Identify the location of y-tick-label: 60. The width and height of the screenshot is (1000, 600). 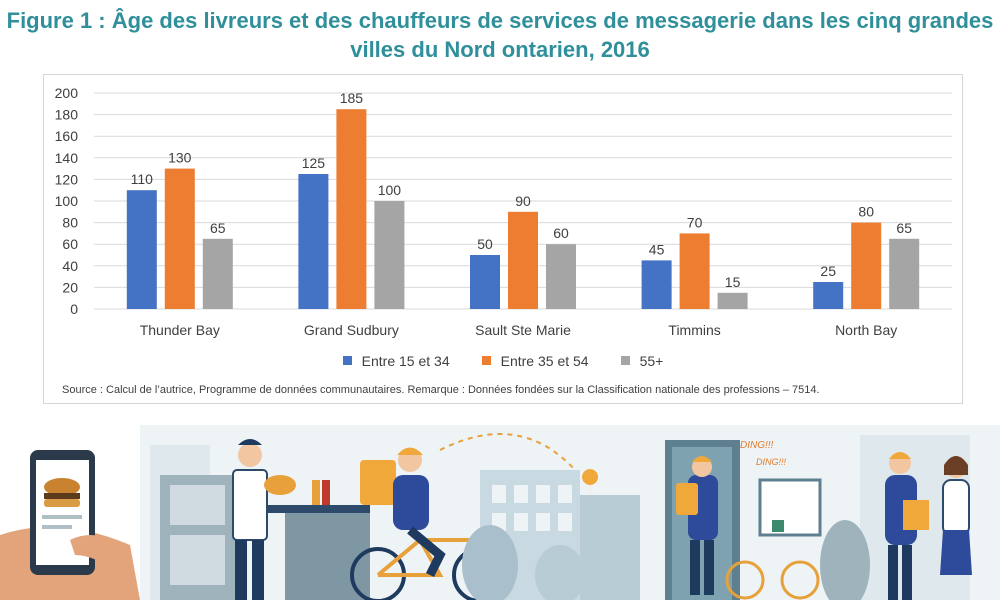
(70, 244).